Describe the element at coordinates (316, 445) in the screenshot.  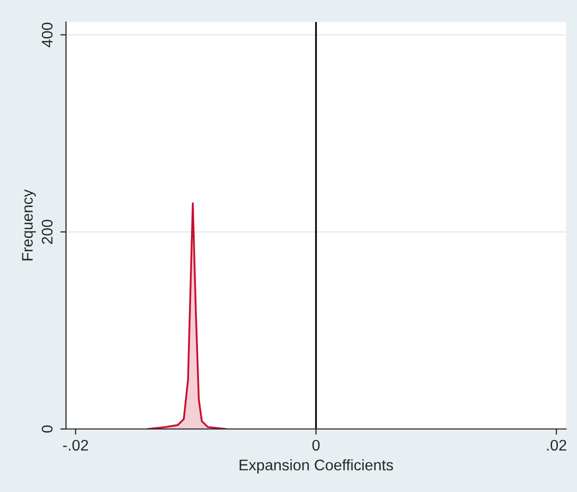
I see `x-tick-label: 0` at that location.